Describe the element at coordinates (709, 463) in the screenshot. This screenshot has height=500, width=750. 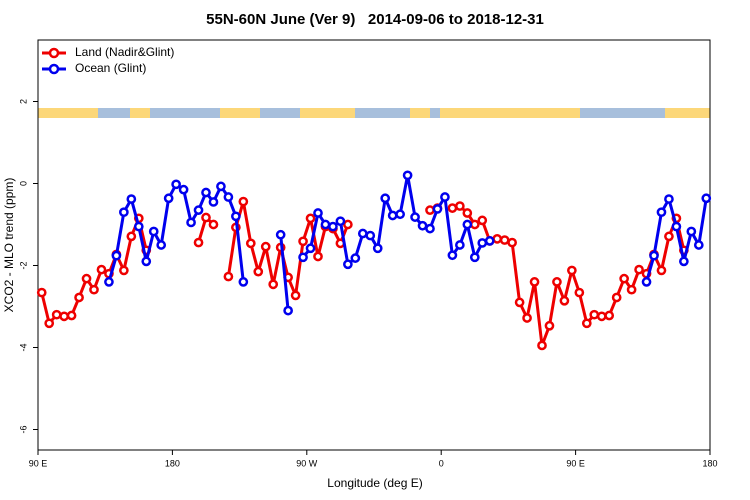
I see `x-tick-label: 180` at that location.